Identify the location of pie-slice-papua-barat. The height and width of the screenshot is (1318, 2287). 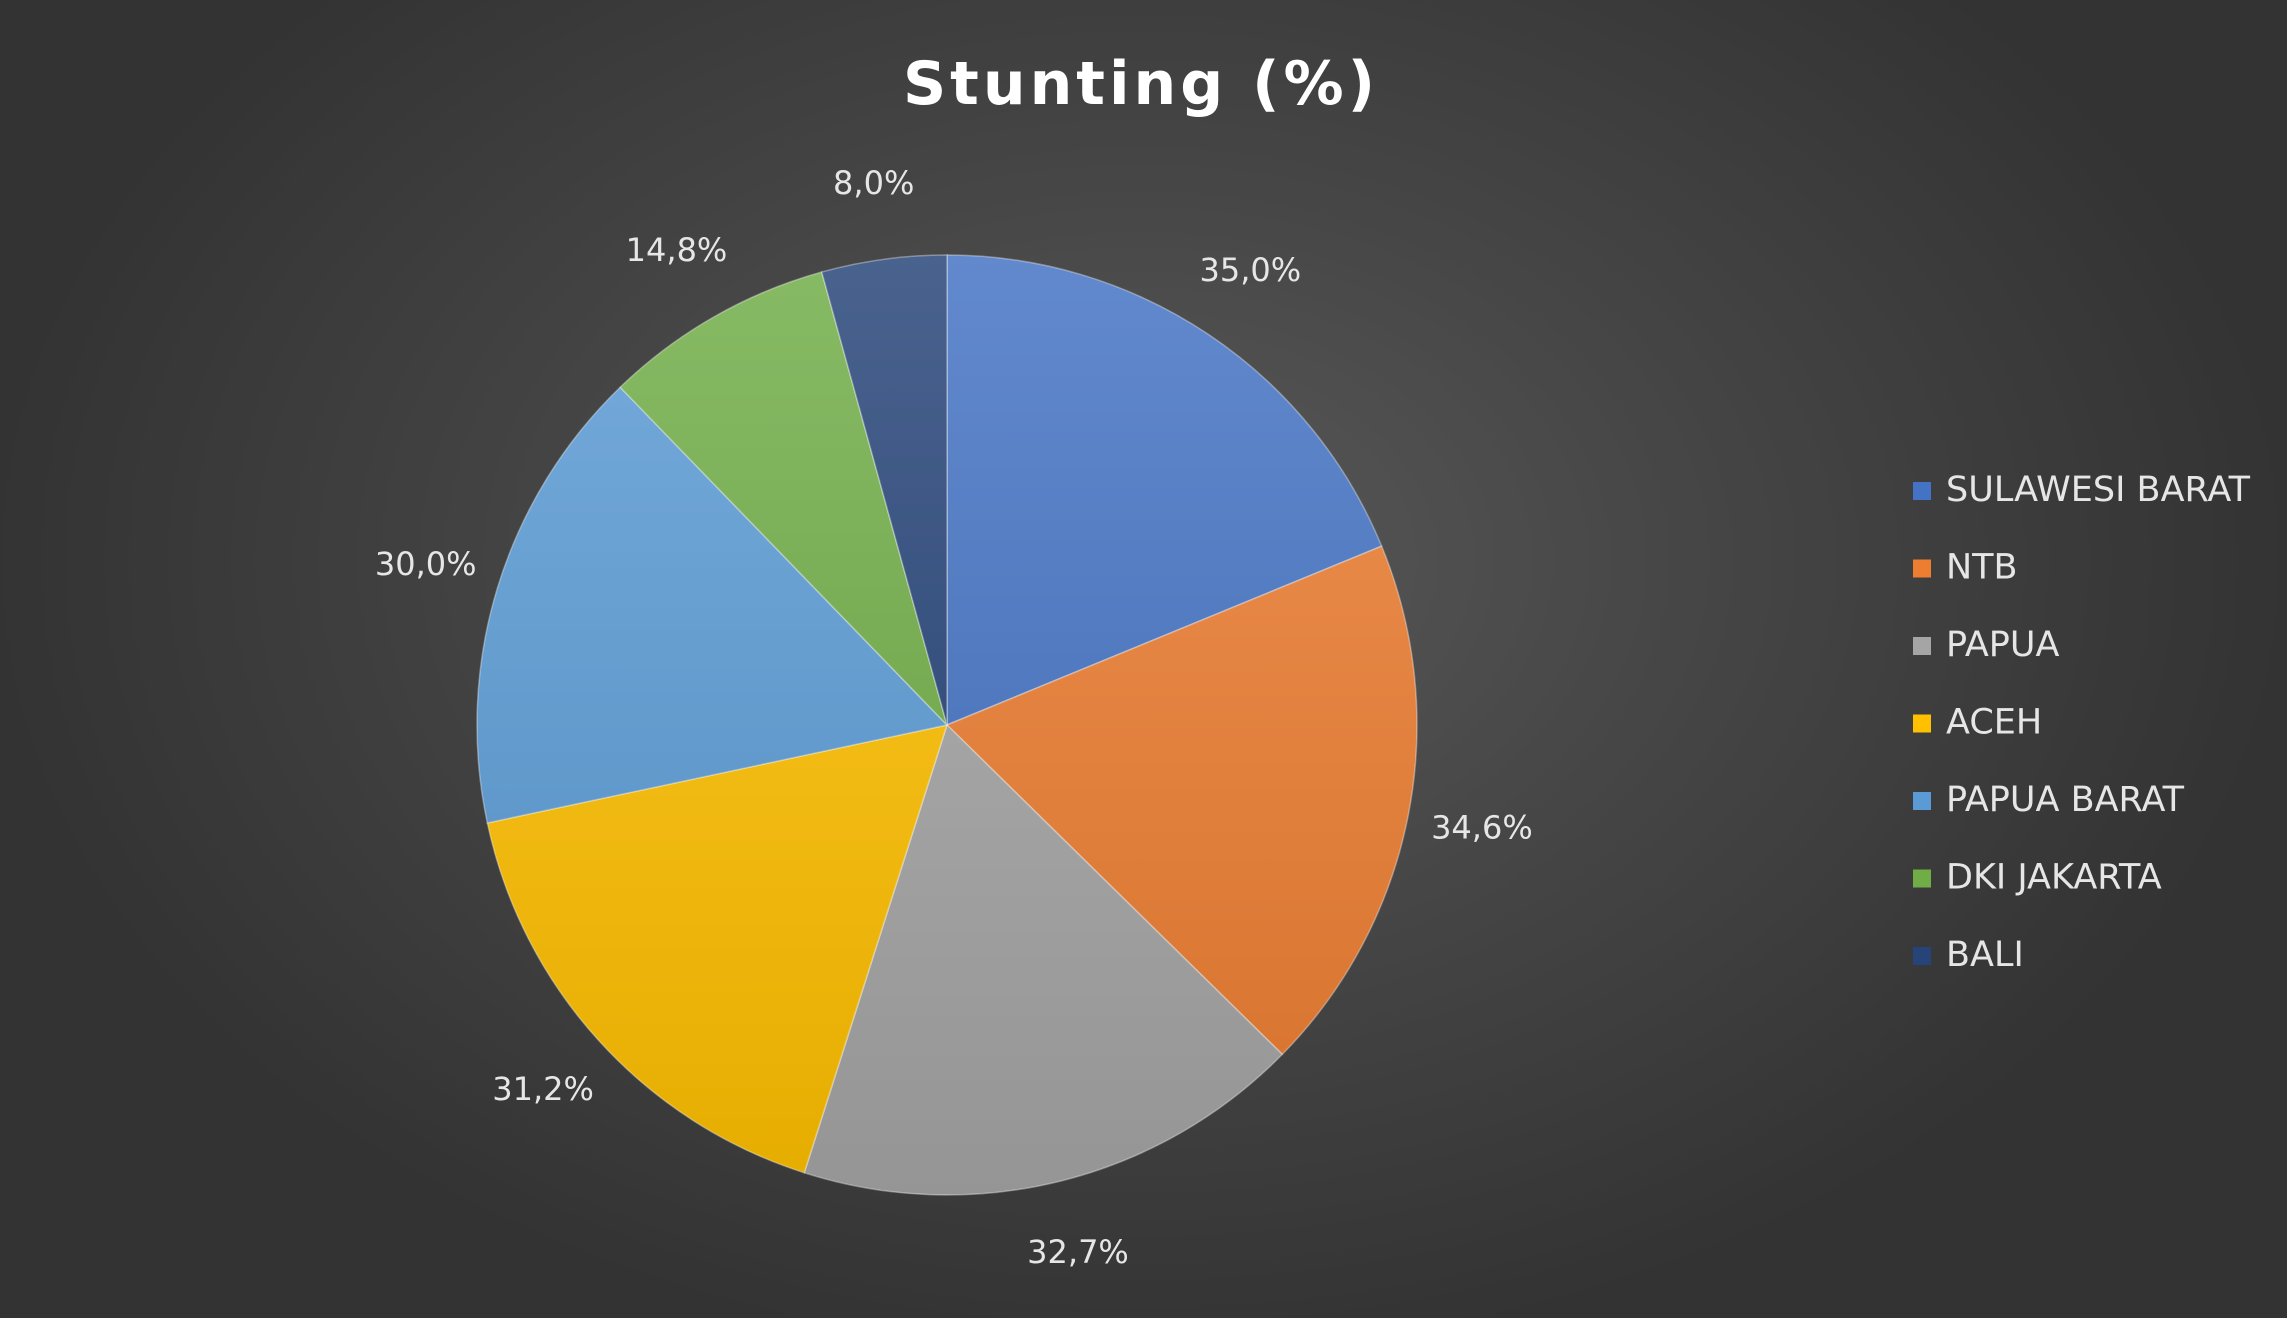
(712, 605).